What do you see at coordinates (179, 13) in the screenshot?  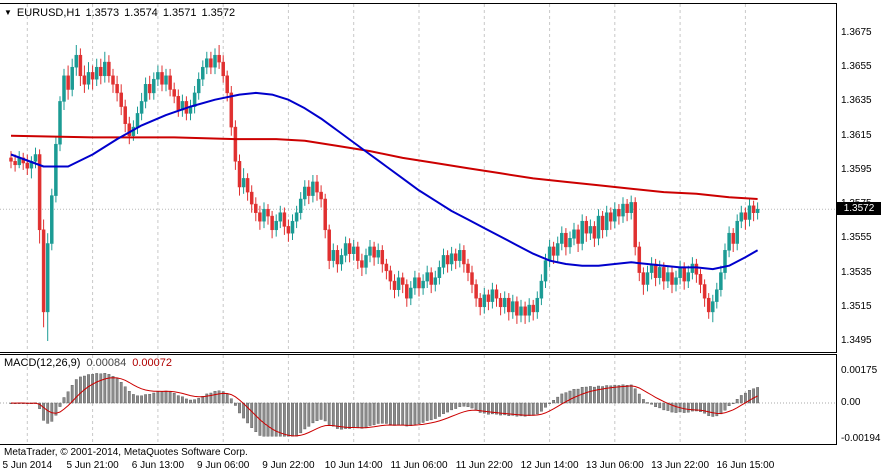 I see `ohlc-low: 1.3571` at bounding box center [179, 13].